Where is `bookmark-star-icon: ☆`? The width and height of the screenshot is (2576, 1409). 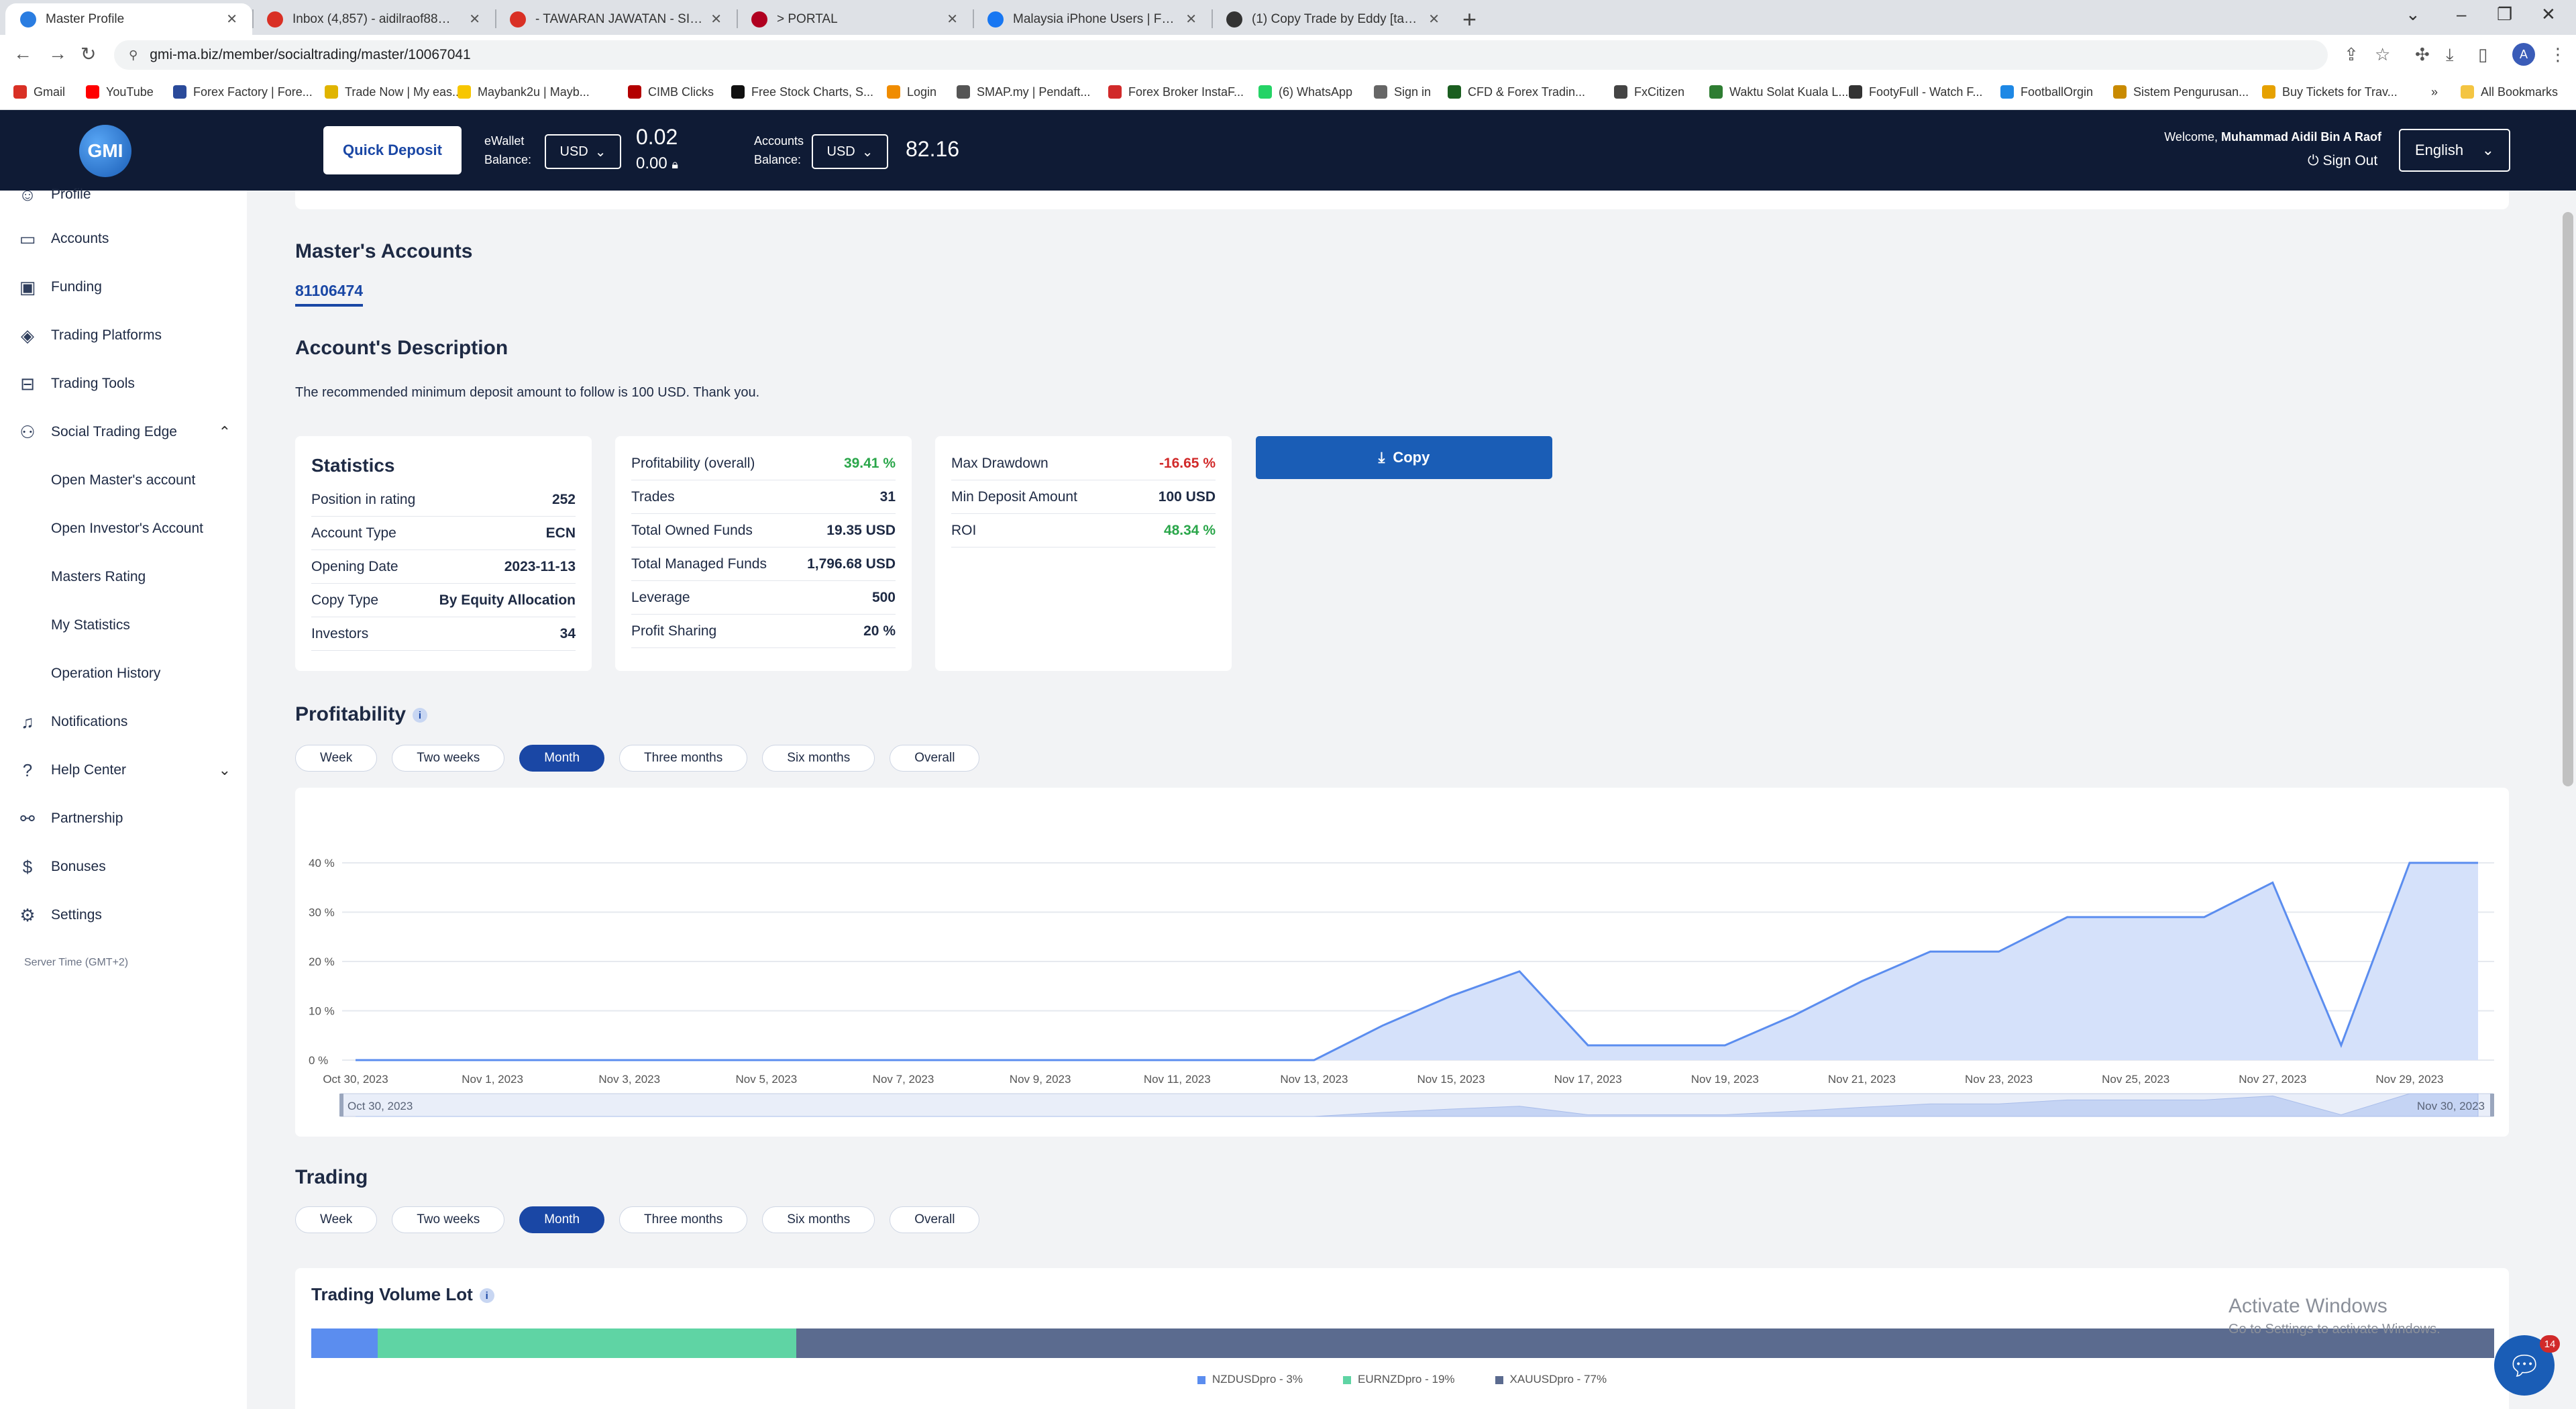
bookmark-star-icon: ☆ is located at coordinates (2383, 54).